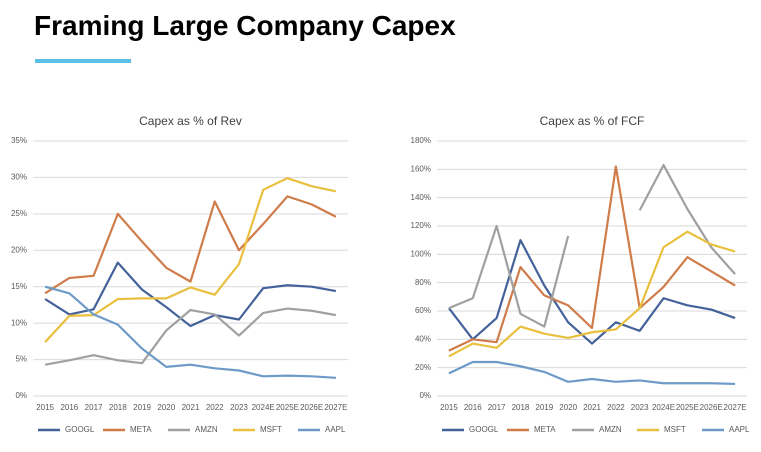  Describe the element at coordinates (421, 197) in the screenshot. I see `y-tick-label: 140%` at that location.